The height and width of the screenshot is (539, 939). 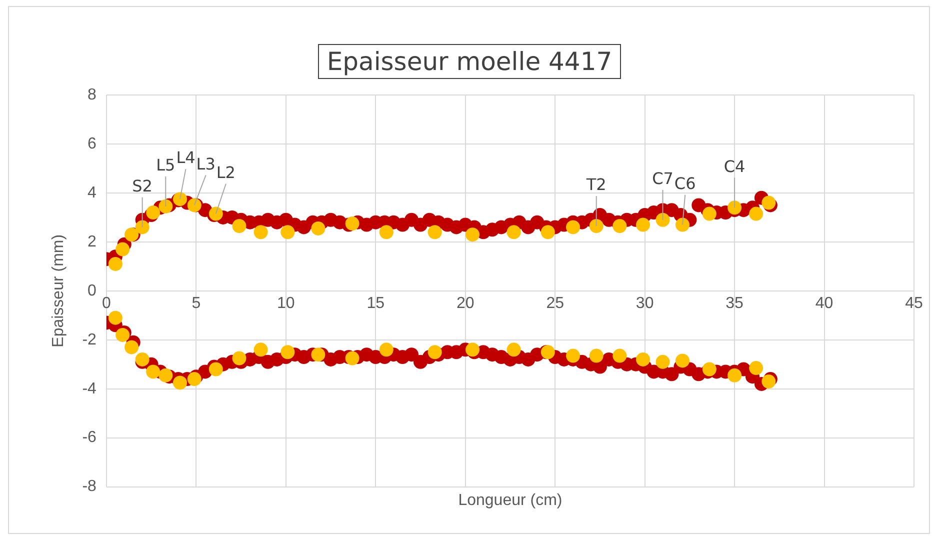 What do you see at coordinates (914, 303) in the screenshot?
I see `x-tick-label: 45` at bounding box center [914, 303].